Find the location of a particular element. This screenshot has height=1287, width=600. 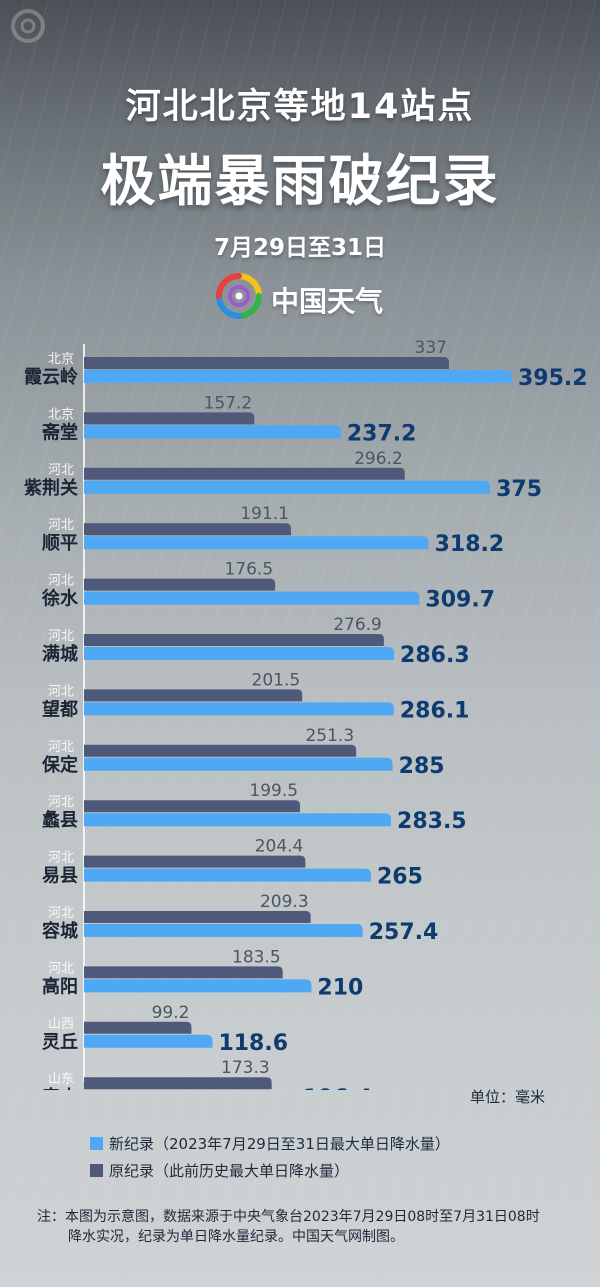

station-label: 易县 is located at coordinates (60, 876).